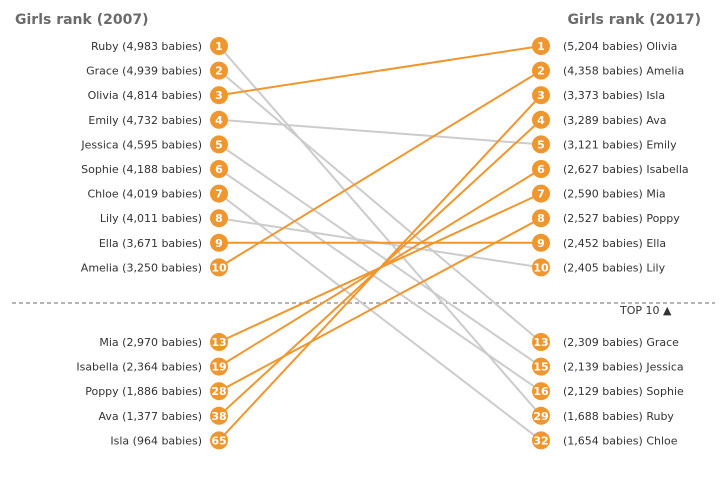 The width and height of the screenshot is (724, 503). Describe the element at coordinates (141, 267) in the screenshot. I see `left-name-label: Amelia (3,250 babies)` at that location.